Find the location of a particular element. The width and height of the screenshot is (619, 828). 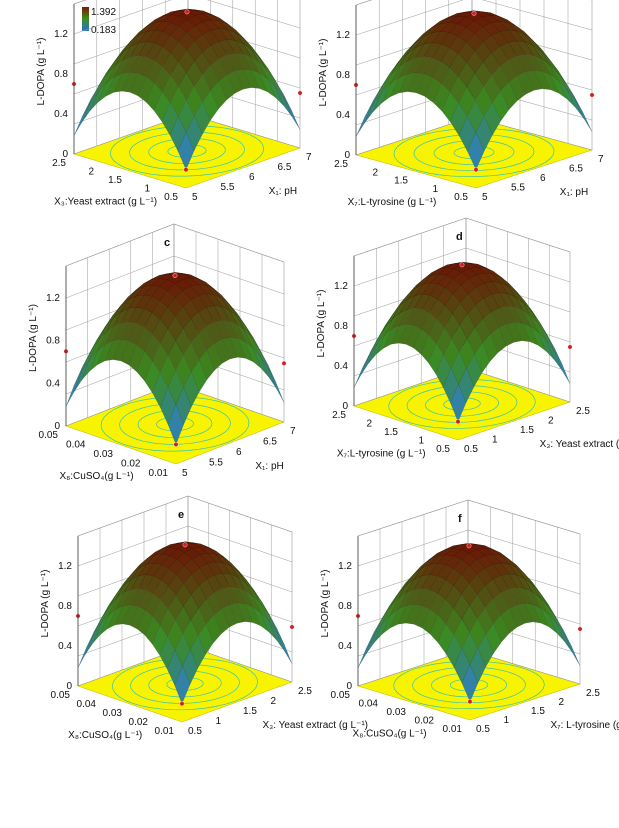

x-tick-label: 6.5 is located at coordinates (576, 169).